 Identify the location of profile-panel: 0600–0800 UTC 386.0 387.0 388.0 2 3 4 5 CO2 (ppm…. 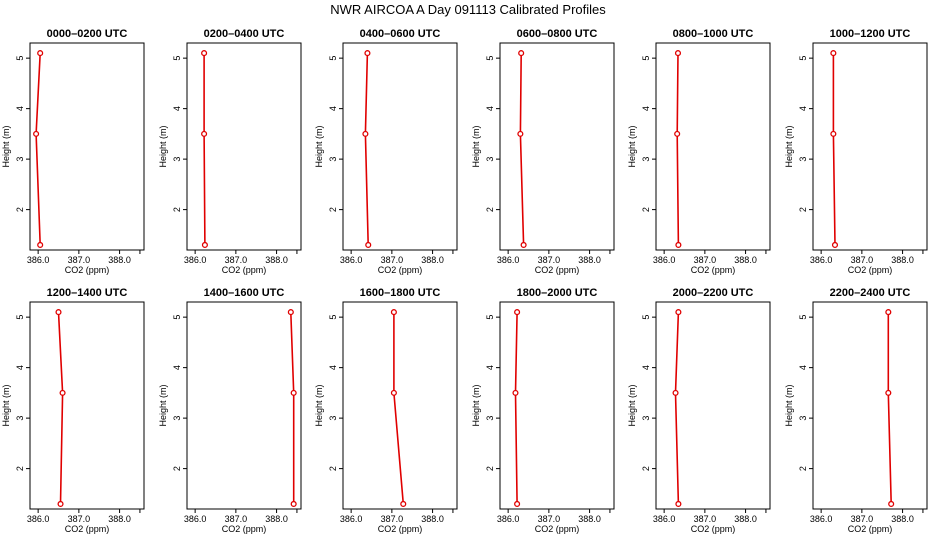
(543, 151).